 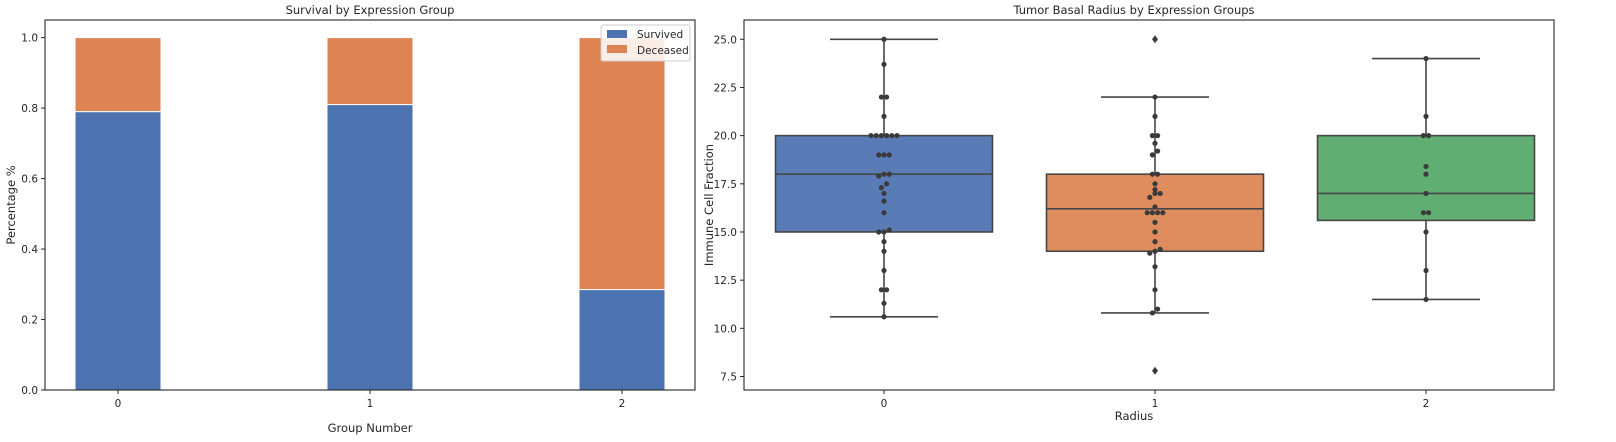 I want to click on y-tick-label: 15.0, so click(x=725, y=233).